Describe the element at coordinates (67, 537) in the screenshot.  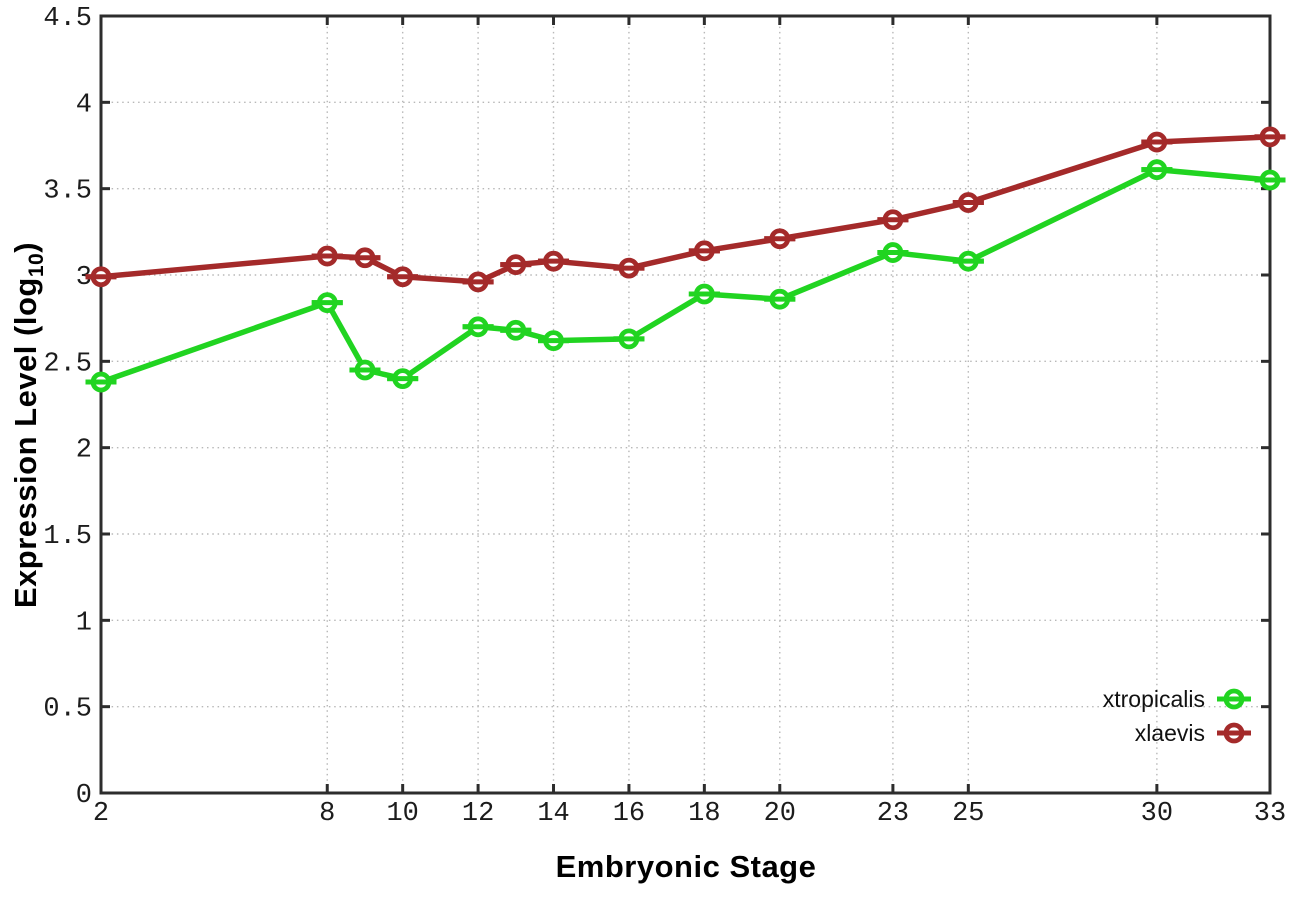
I see `y-tick-label: 1.5` at that location.